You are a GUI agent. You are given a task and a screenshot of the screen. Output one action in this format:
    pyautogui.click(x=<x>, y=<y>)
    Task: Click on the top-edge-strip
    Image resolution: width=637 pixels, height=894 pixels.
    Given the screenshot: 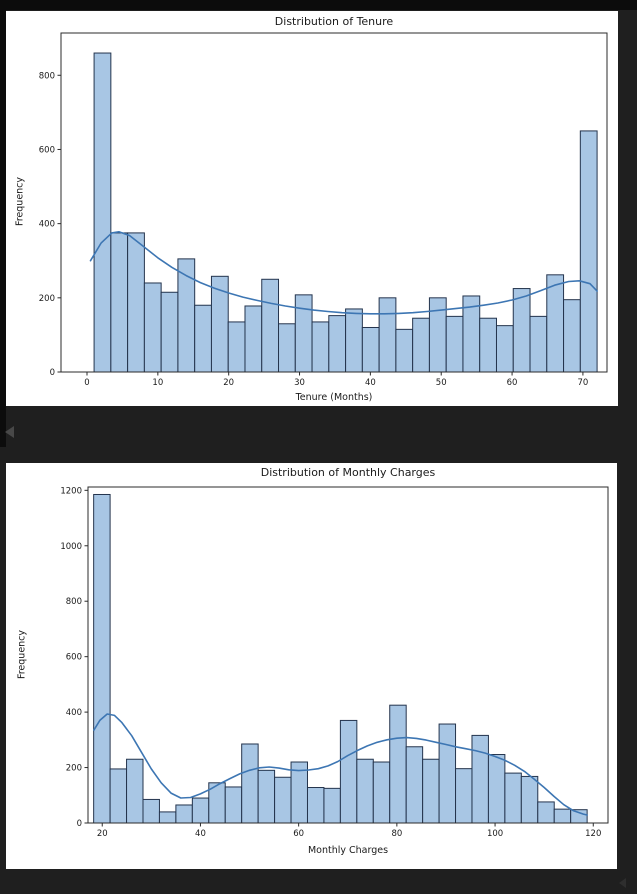 What is the action you would take?
    pyautogui.click(x=318, y=5)
    